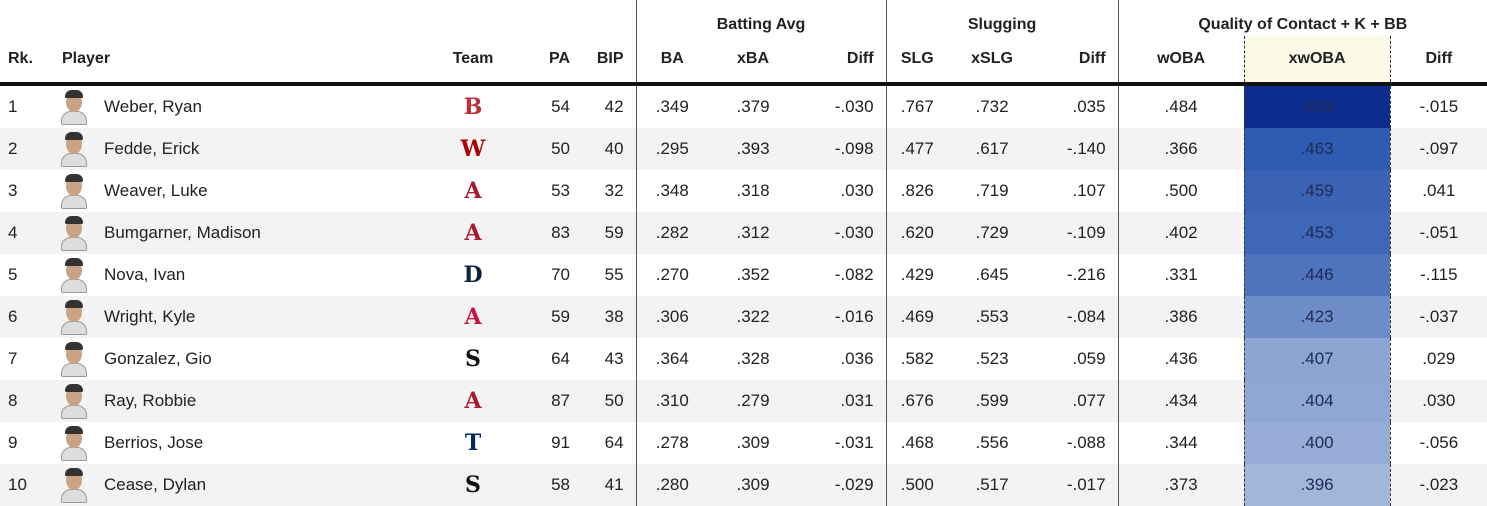 The image size is (1487, 506). What do you see at coordinates (155, 484) in the screenshot?
I see `player-name: Cease, Dylan` at bounding box center [155, 484].